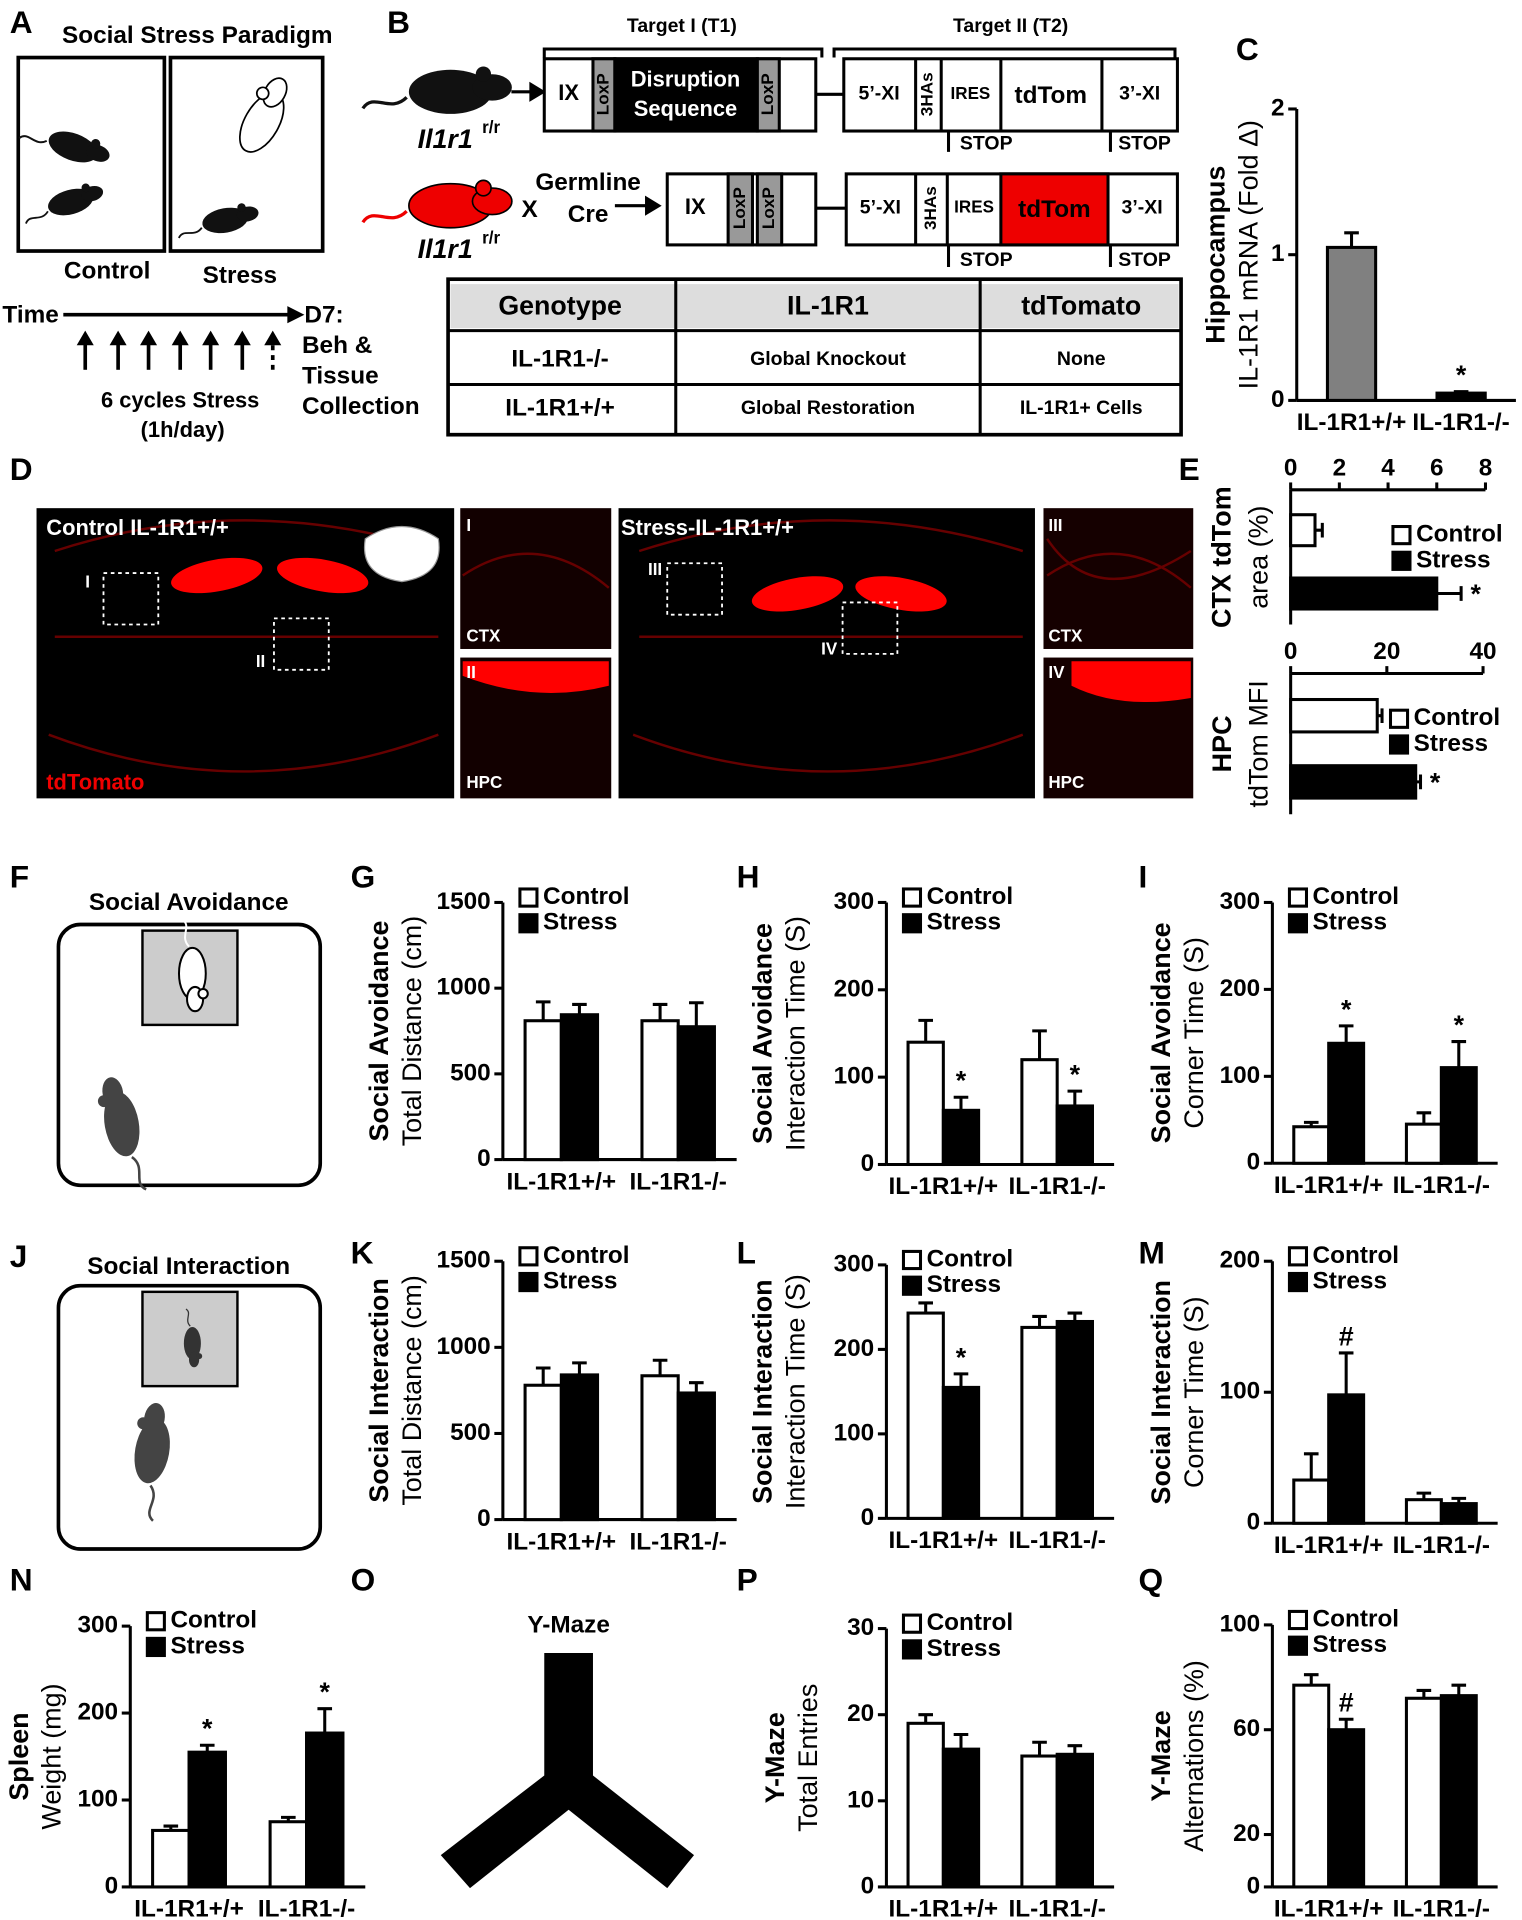  I want to click on label: IL-1R1, so click(828, 305).